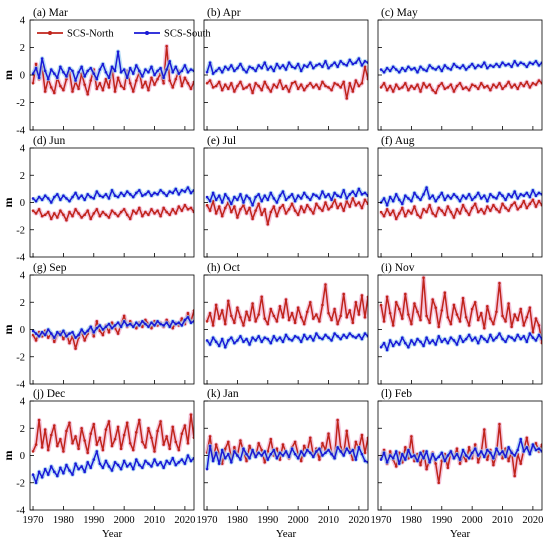 Image resolution: width=550 pixels, height=548 pixels. What do you see at coordinates (124, 34) in the screenshot?
I see `legend: SCS-North SCS-South` at bounding box center [124, 34].